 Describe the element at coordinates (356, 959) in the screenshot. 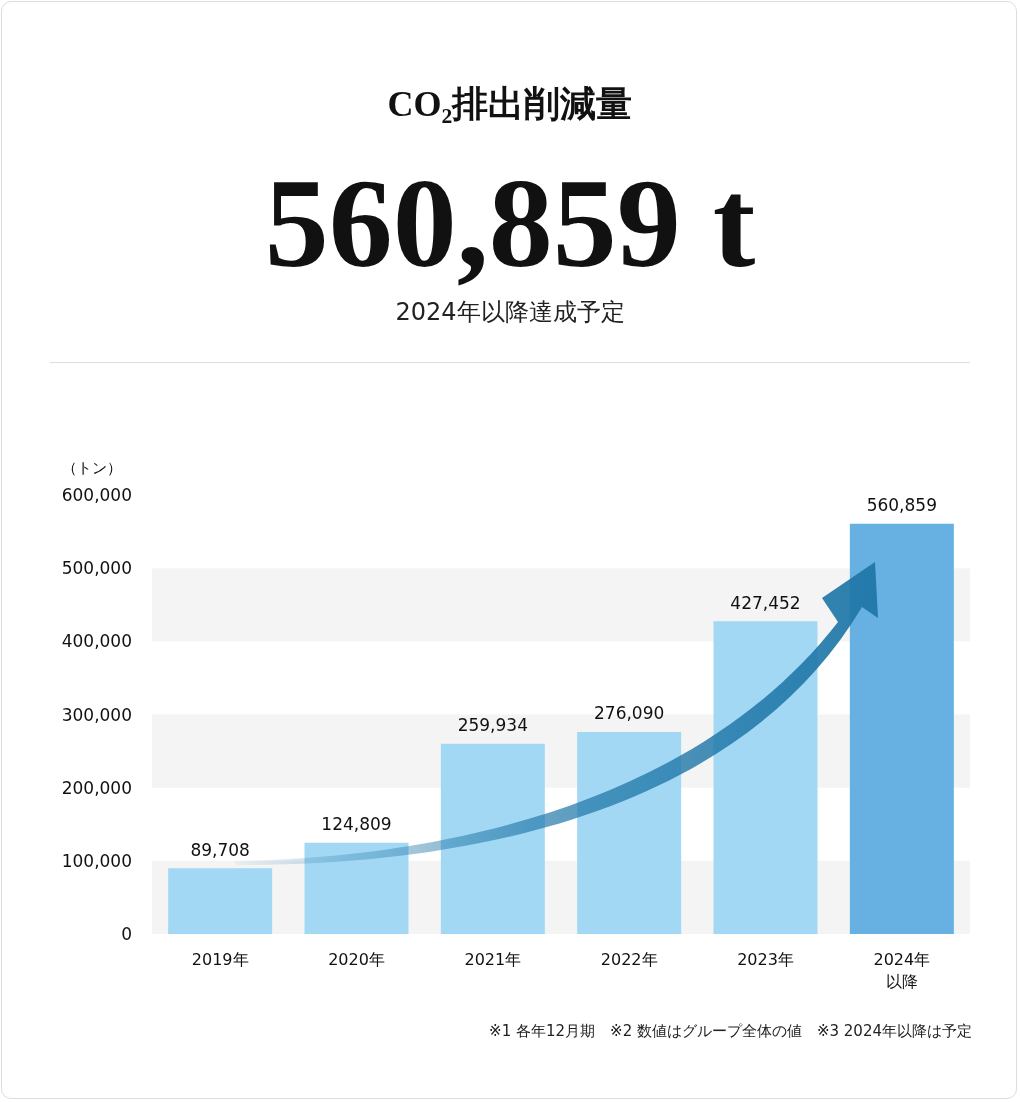

I see `x-tick-label: 2020年` at that location.